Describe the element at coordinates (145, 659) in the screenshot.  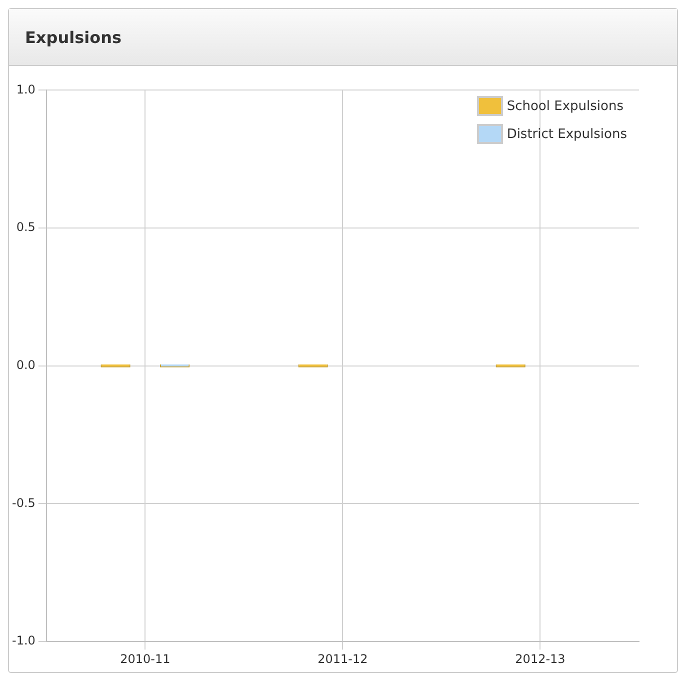
I see `x-tick-label: 2010-11` at that location.